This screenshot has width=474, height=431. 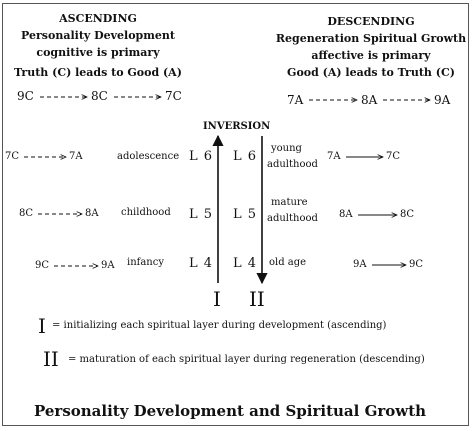 I want to click on row-left-from: 7C, so click(x=12, y=156).